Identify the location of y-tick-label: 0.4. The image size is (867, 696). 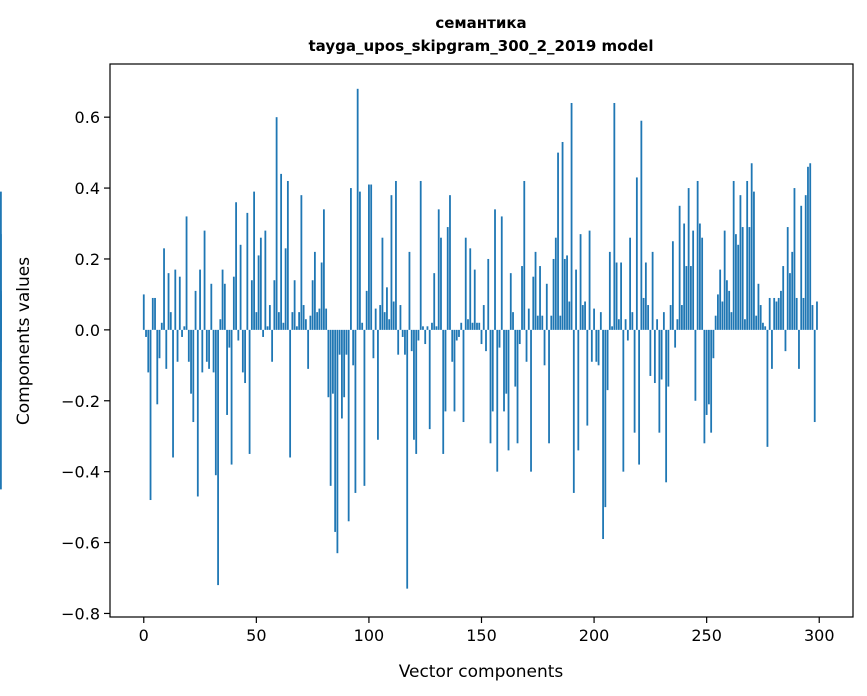
(87, 188).